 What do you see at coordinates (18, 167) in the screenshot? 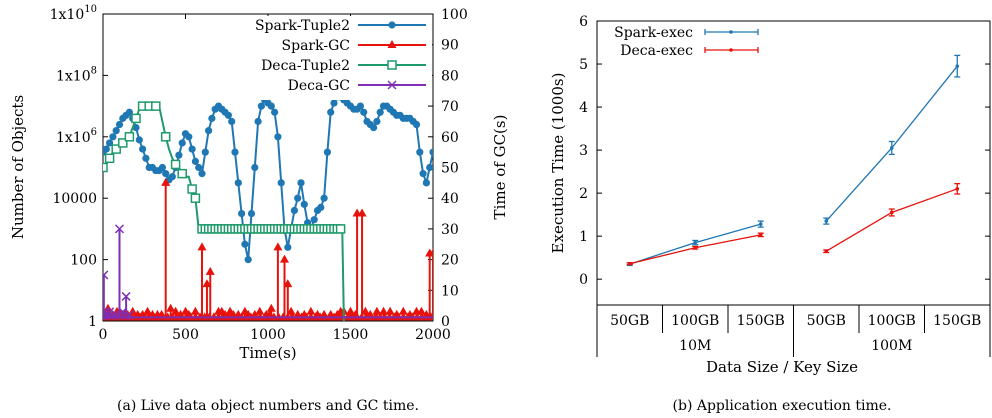
I see `chart-a-ylabel-left: Number of Objects` at bounding box center [18, 167].